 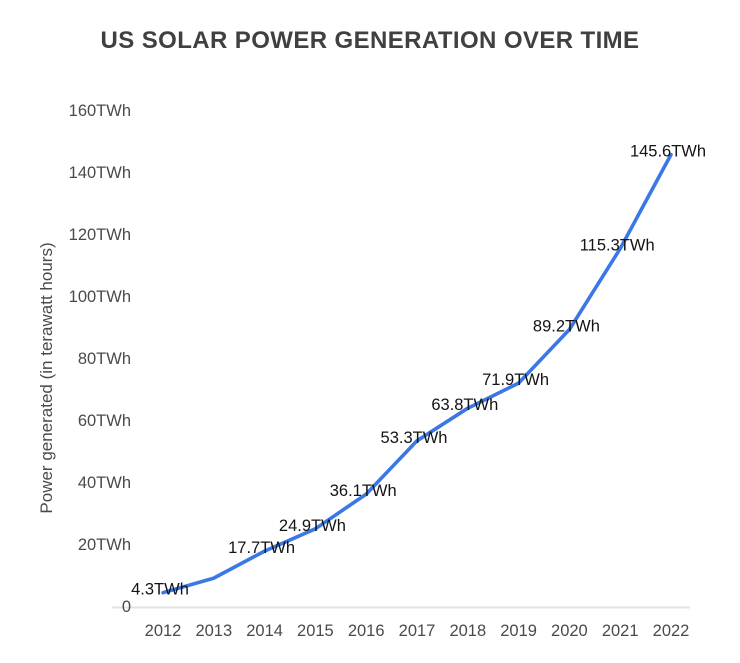 I want to click on chart-title: US SOLAR POWER GENERATION OVER TIME, so click(x=370, y=40).